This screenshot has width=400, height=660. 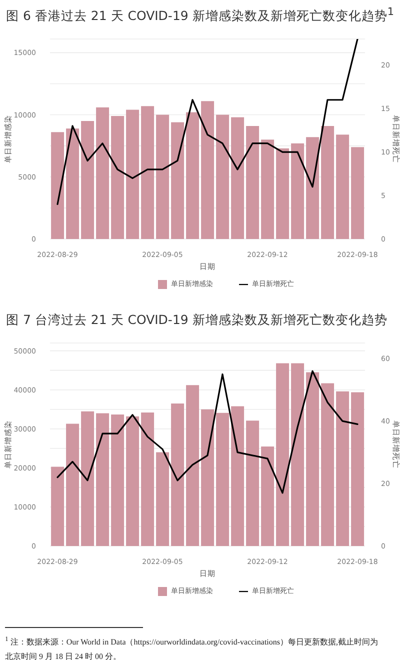 What do you see at coordinates (200, 15) in the screenshot?
I see `chart-title: 图 6 香港过去 21 天 COVID-19 新增感染数及新增死亡数变化趋势$^{1}$` at bounding box center [200, 15].